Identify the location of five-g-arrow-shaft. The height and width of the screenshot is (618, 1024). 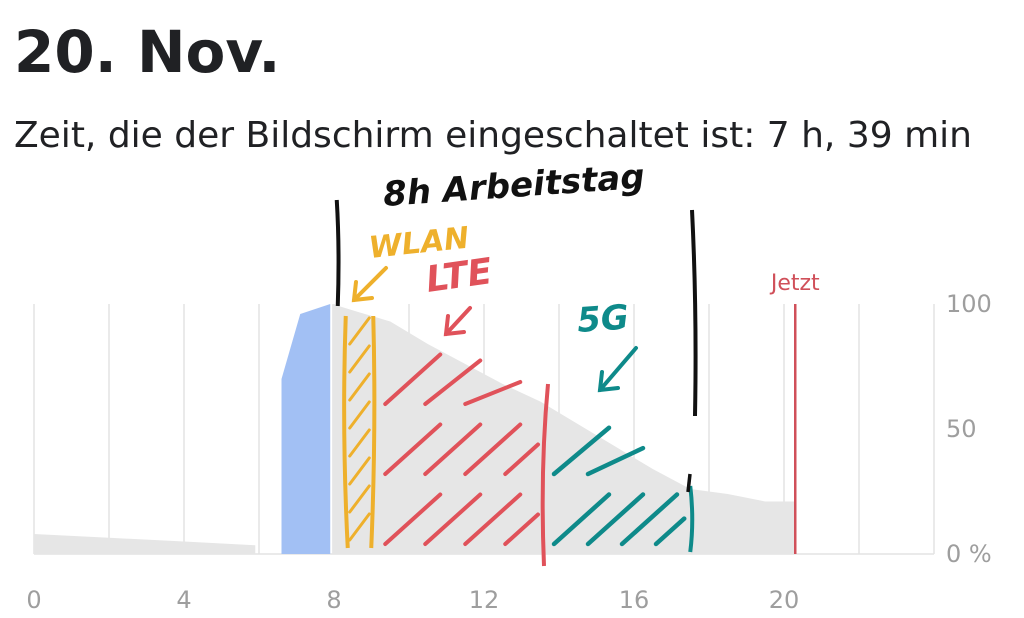
(618, 369).